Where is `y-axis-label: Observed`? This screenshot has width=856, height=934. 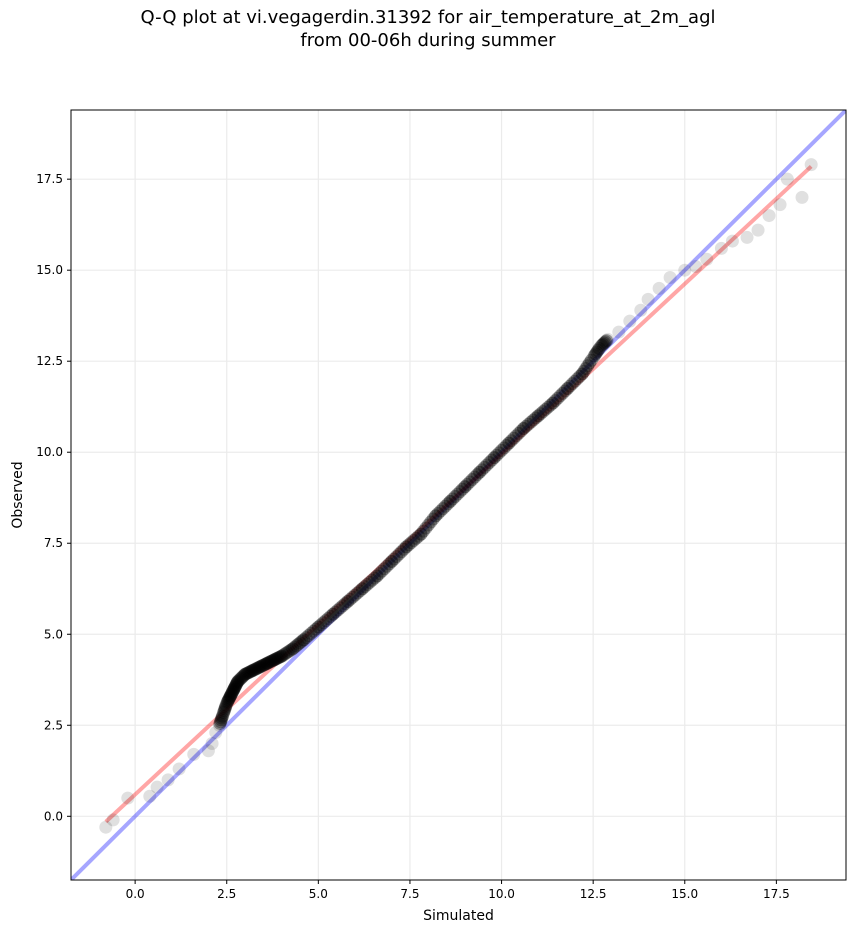
y-axis-label: Observed is located at coordinates (18, 494).